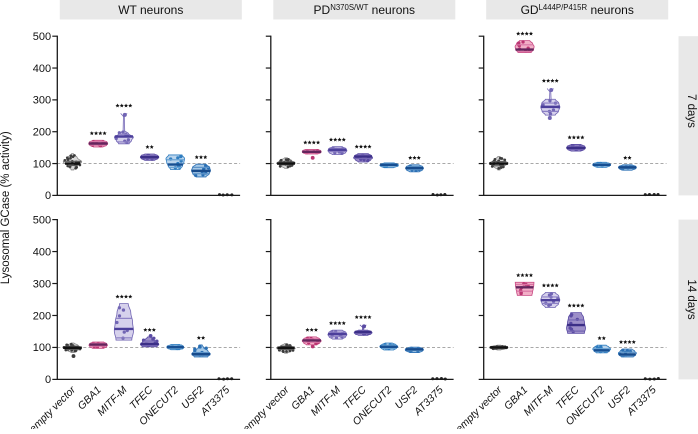  Describe the element at coordinates (691, 299) in the screenshot. I see `svg-text: 14 days` at that location.